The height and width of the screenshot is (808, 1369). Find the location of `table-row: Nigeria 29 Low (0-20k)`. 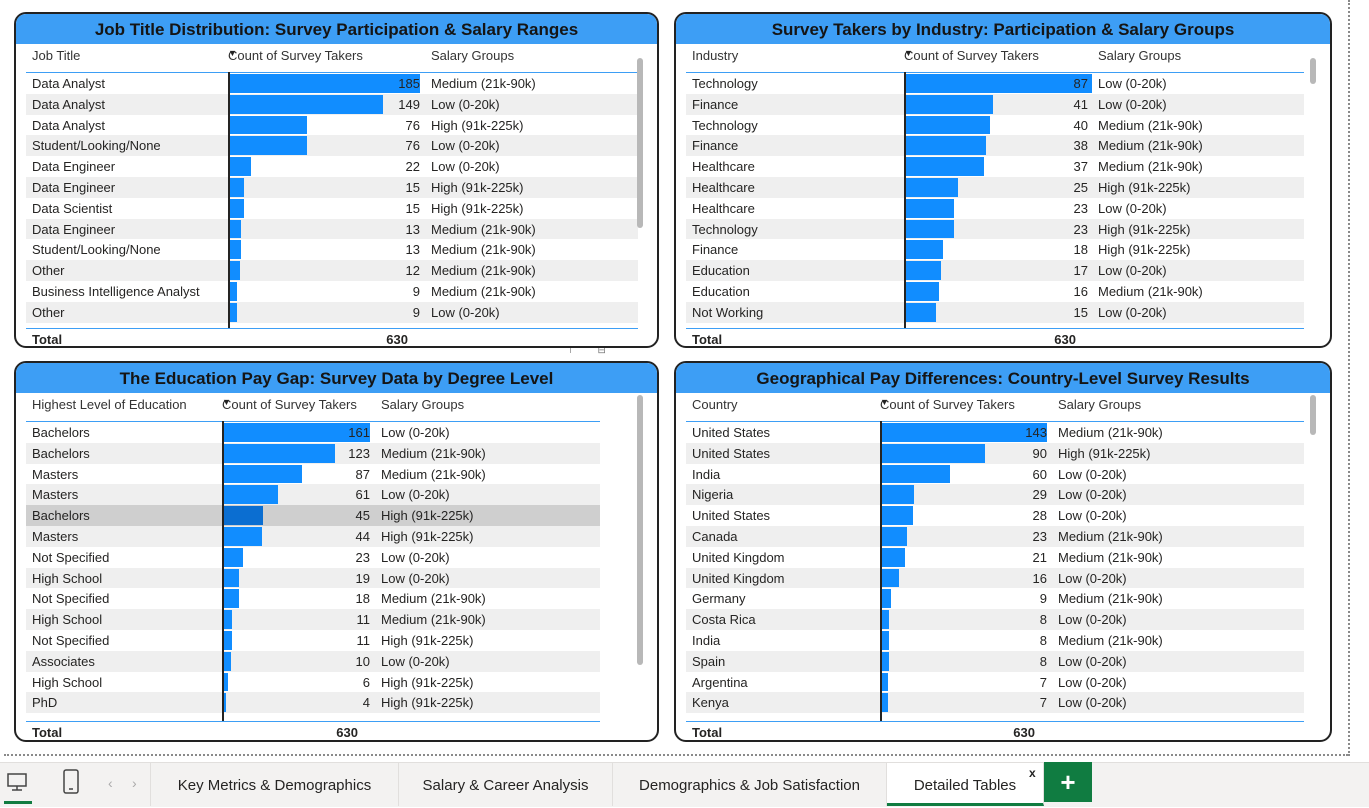

table-row: Nigeria 29 Low (0-20k) is located at coordinates (995, 495).